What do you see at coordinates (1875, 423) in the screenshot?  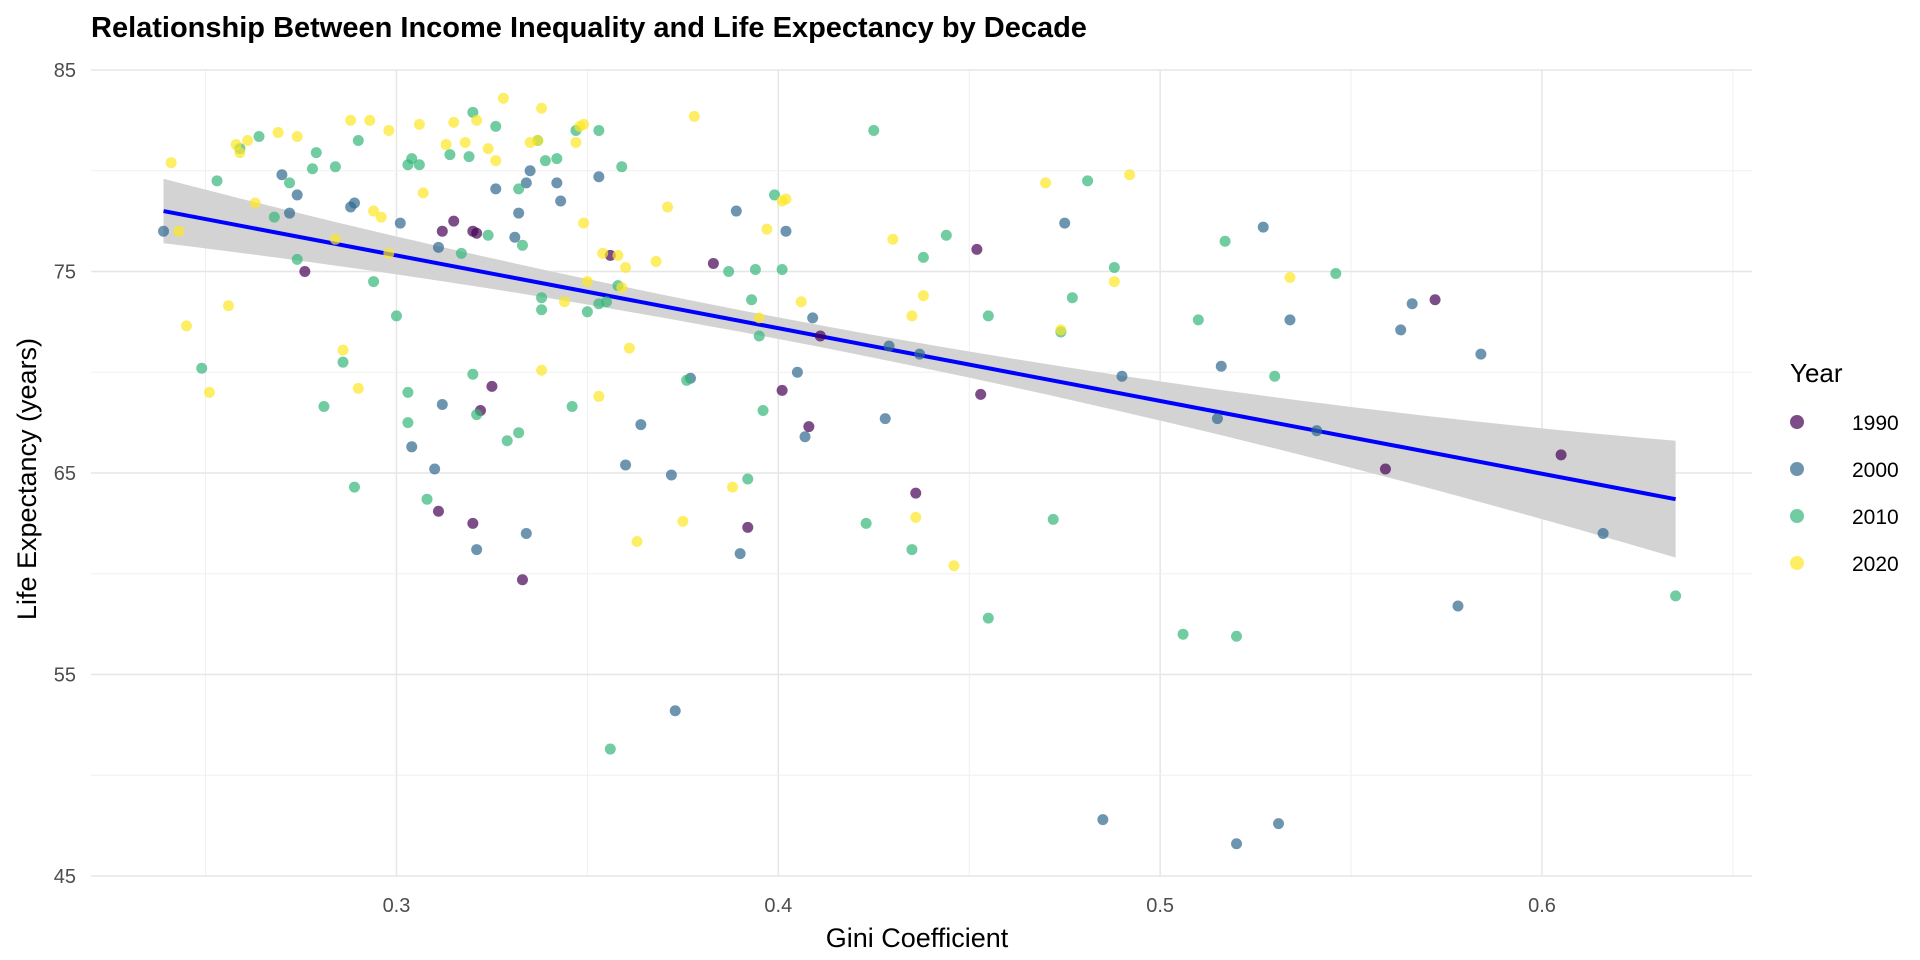 I see `legend-label-1990: 1990` at bounding box center [1875, 423].